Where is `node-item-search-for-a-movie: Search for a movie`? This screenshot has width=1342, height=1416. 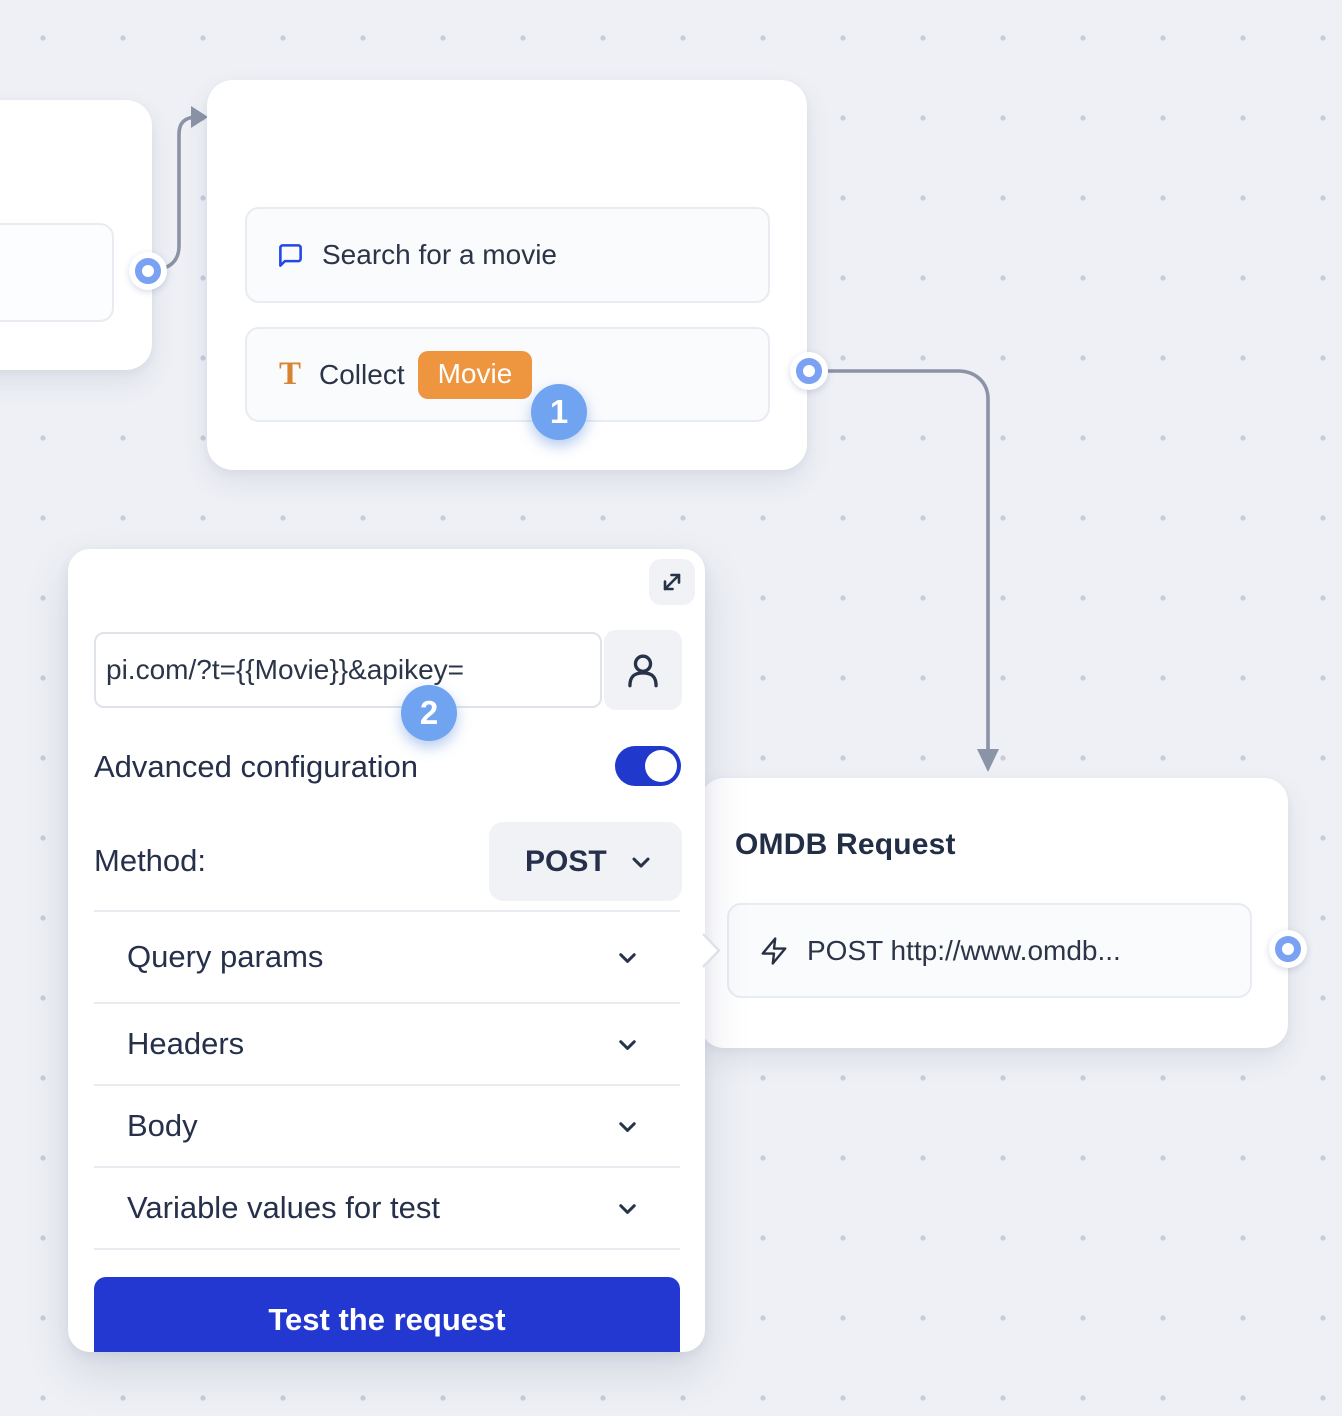 node-item-search-for-a-movie: Search for a movie is located at coordinates (507, 255).